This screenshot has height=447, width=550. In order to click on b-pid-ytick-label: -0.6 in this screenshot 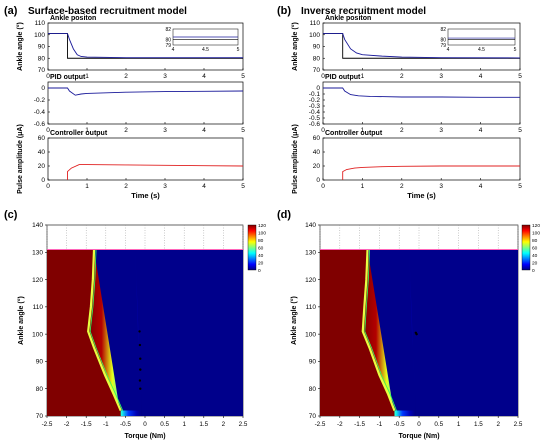, I will do `click(315, 124)`.